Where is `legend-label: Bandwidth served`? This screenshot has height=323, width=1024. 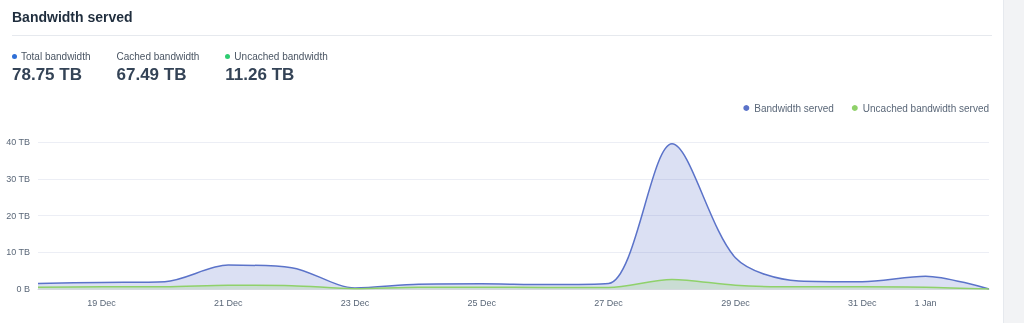 legend-label: Bandwidth served is located at coordinates (794, 108).